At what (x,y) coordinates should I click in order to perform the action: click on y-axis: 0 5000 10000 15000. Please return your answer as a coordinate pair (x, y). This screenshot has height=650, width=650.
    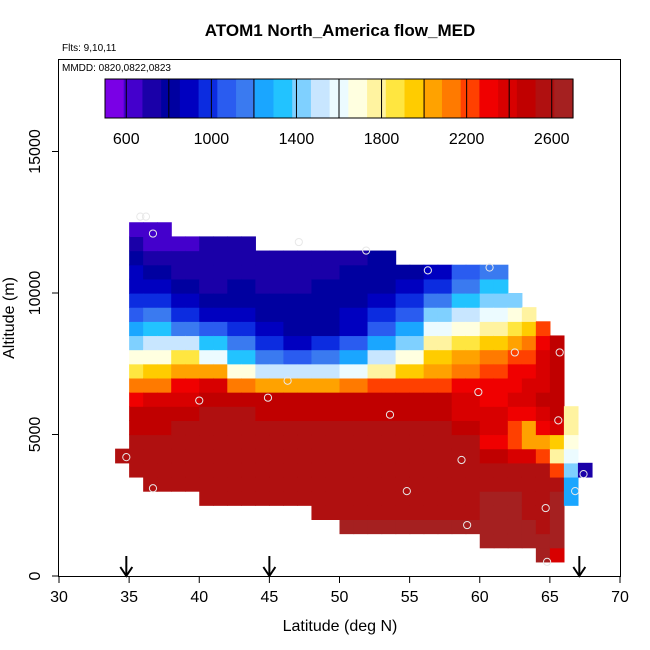
    Looking at the image, I should click on (43, 354).